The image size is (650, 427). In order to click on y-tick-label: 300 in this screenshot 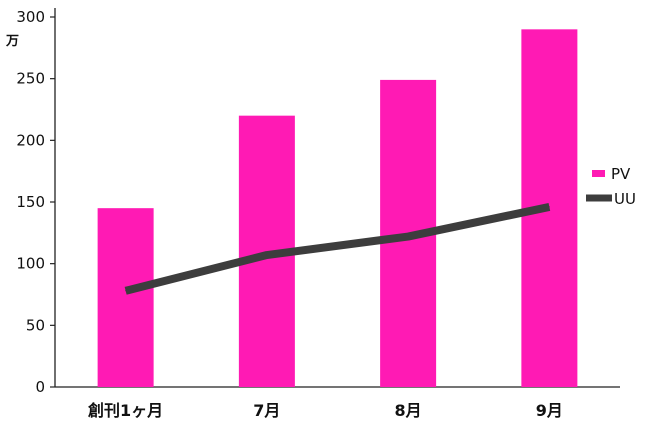, I will do `click(30, 17)`.